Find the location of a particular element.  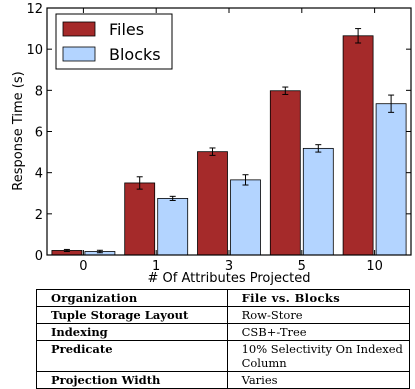

y-tick-label: 6 is located at coordinates (39, 133).